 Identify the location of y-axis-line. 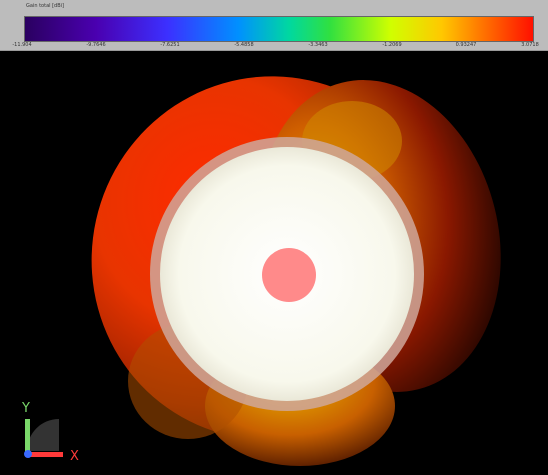
(27, 436).